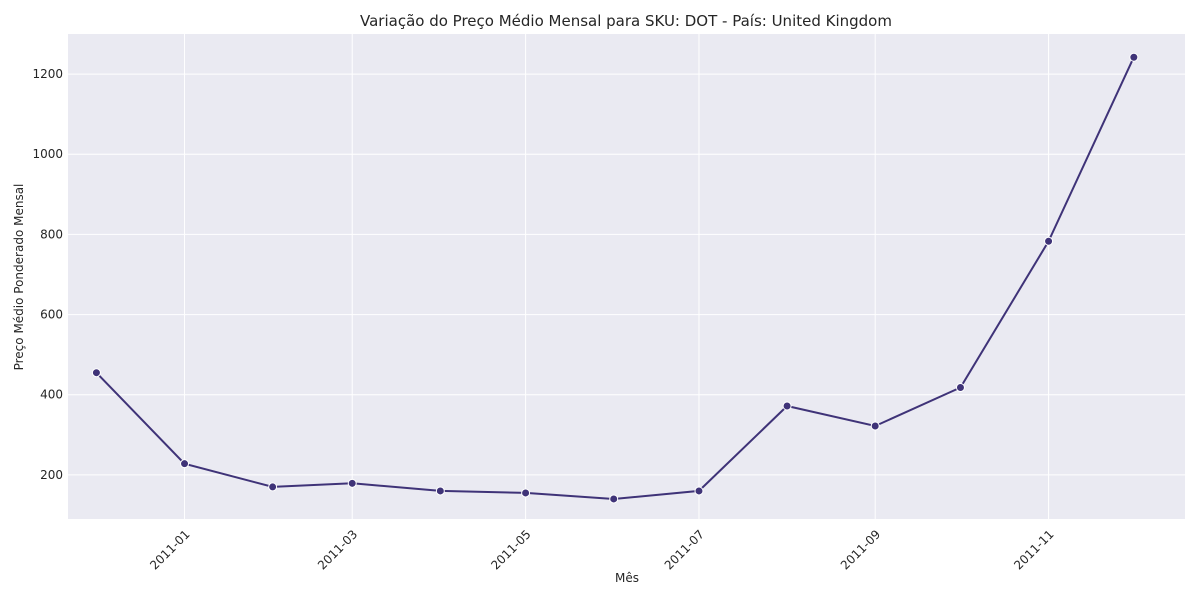  Describe the element at coordinates (19, 277) in the screenshot. I see `y-axis-label: Preço Médio Ponderado Mensal` at that location.